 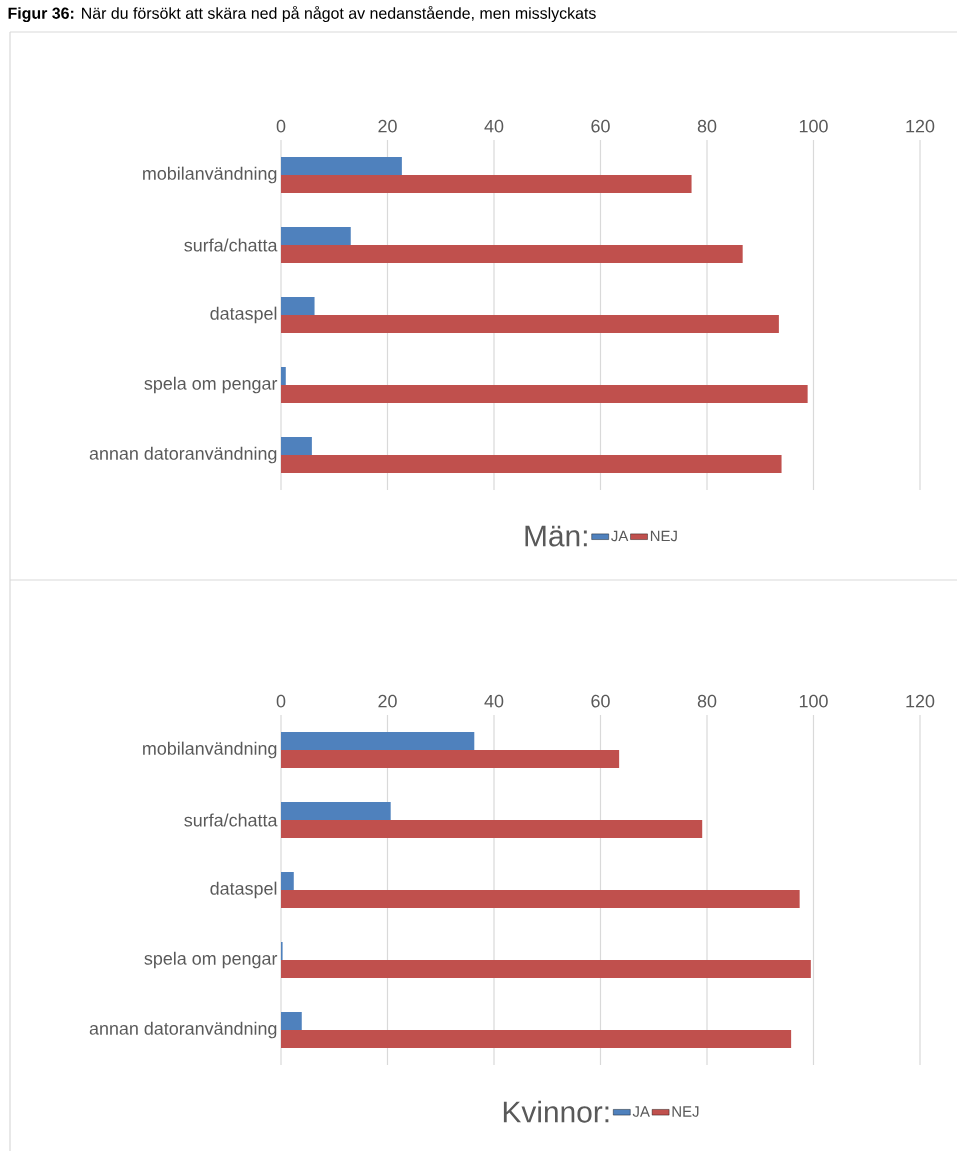 What do you see at coordinates (556, 1111) in the screenshot?
I see `legend-title: Kvinnor:` at bounding box center [556, 1111].